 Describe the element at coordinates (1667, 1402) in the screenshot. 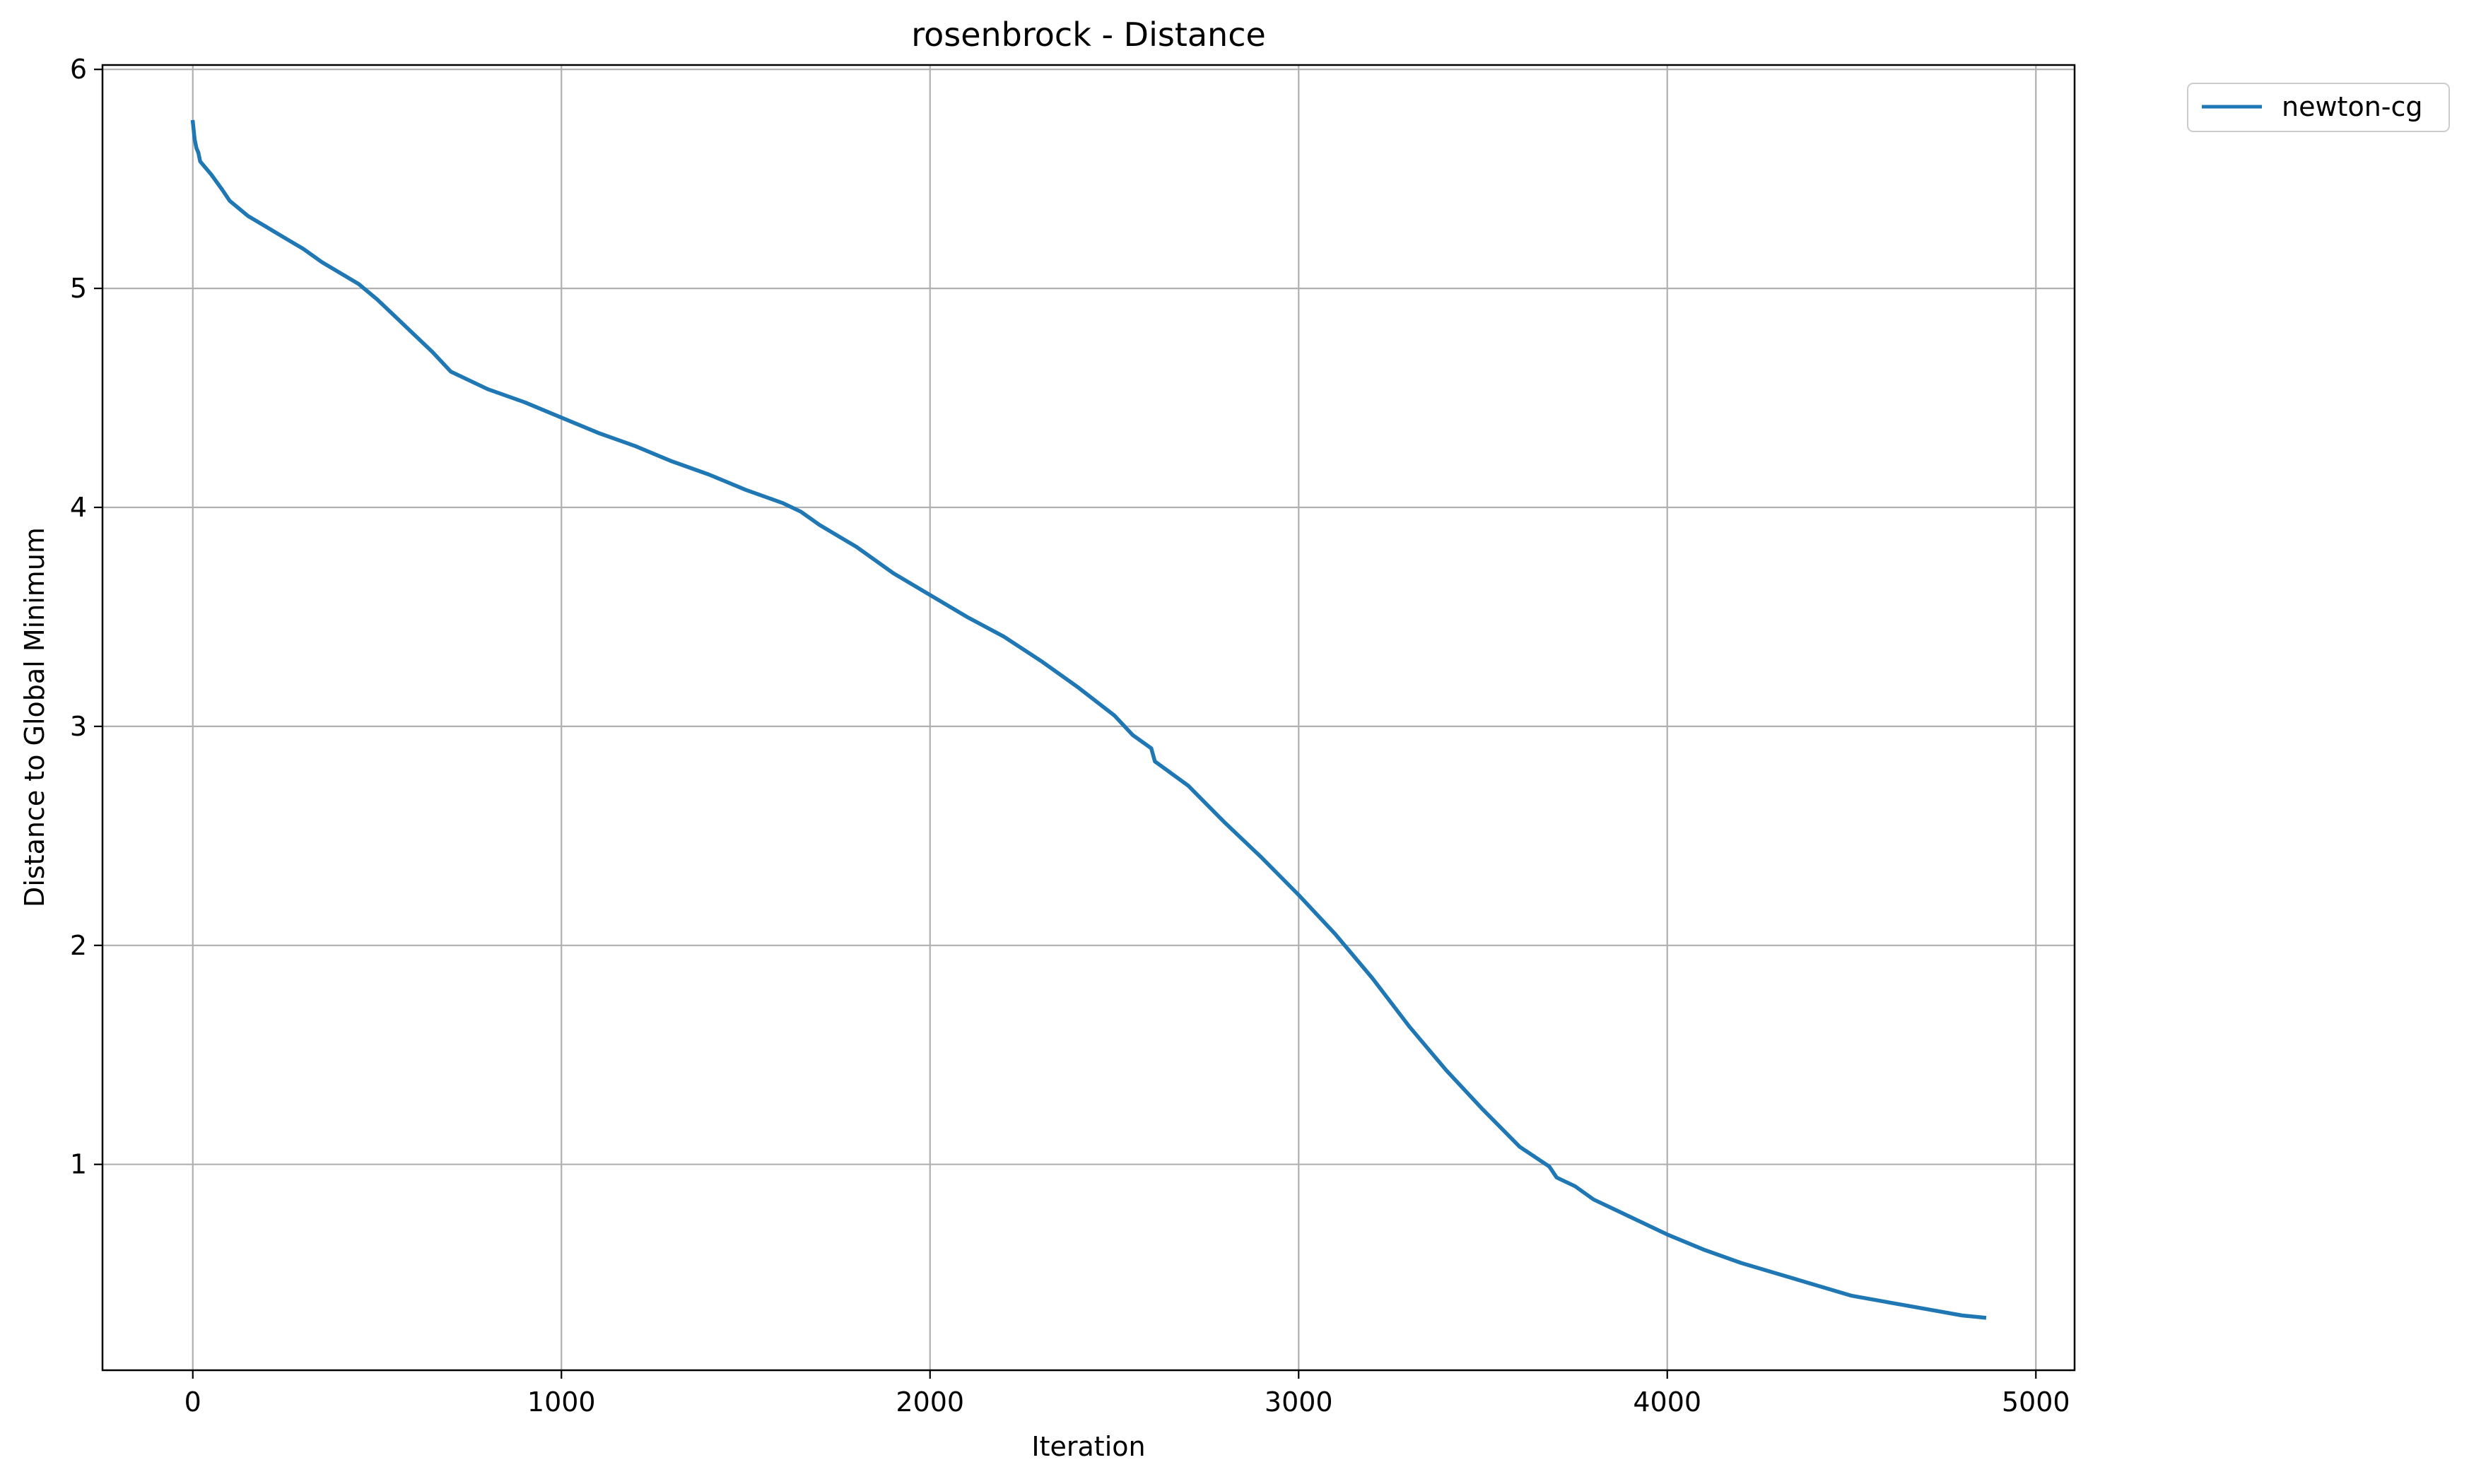

I see `x-tick-label-4000: 4000` at that location.